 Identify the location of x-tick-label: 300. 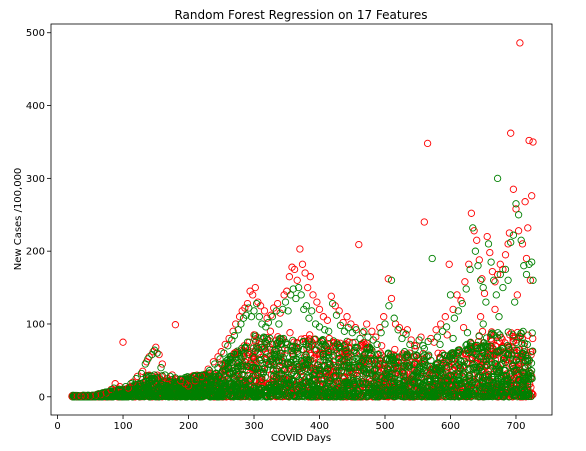
(253, 426).